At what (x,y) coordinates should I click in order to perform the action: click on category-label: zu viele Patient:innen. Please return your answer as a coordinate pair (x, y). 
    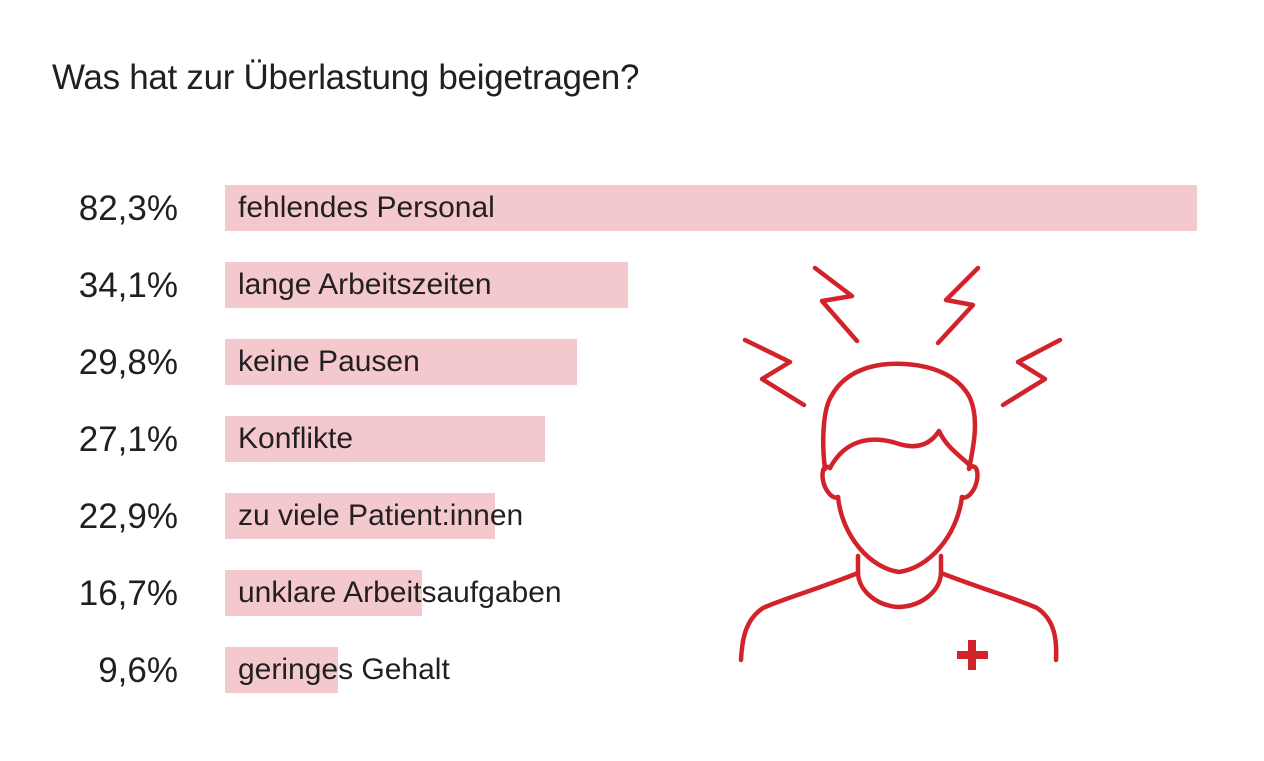
    Looking at the image, I should click on (381, 515).